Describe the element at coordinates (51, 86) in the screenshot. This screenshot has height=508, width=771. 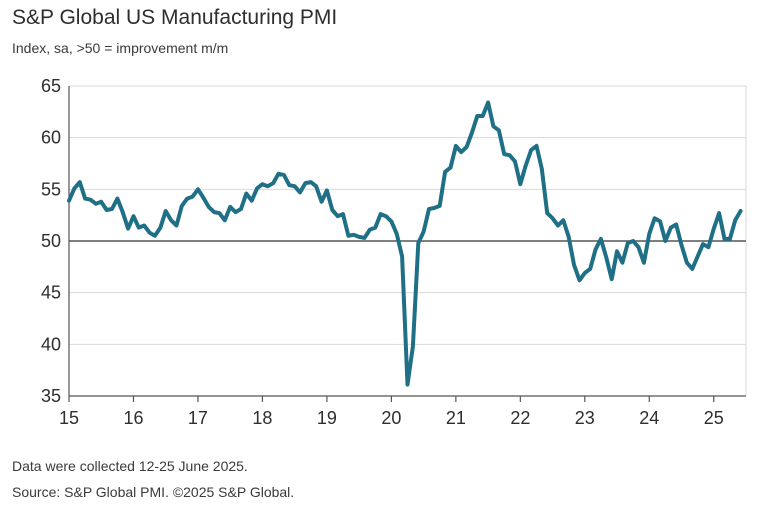
I see `y-tick-label: 65` at that location.